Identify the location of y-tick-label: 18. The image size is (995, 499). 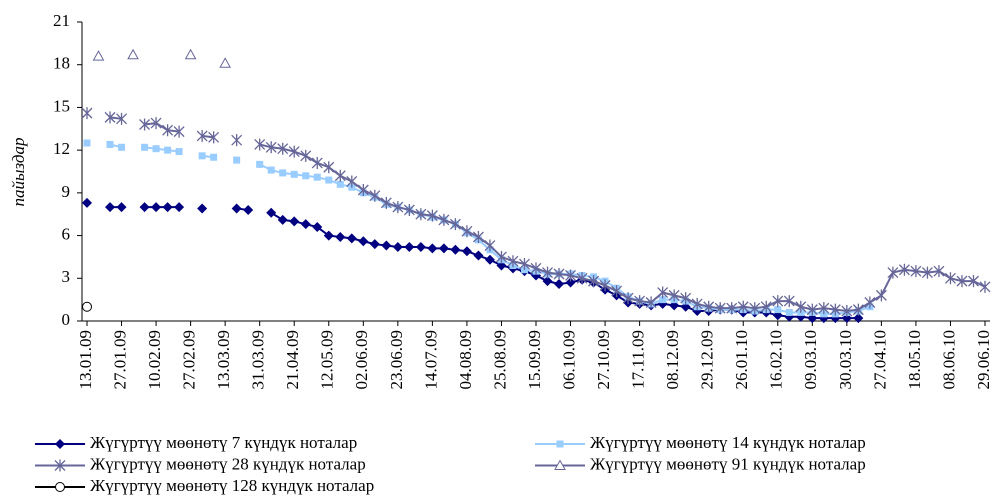
(61, 63).